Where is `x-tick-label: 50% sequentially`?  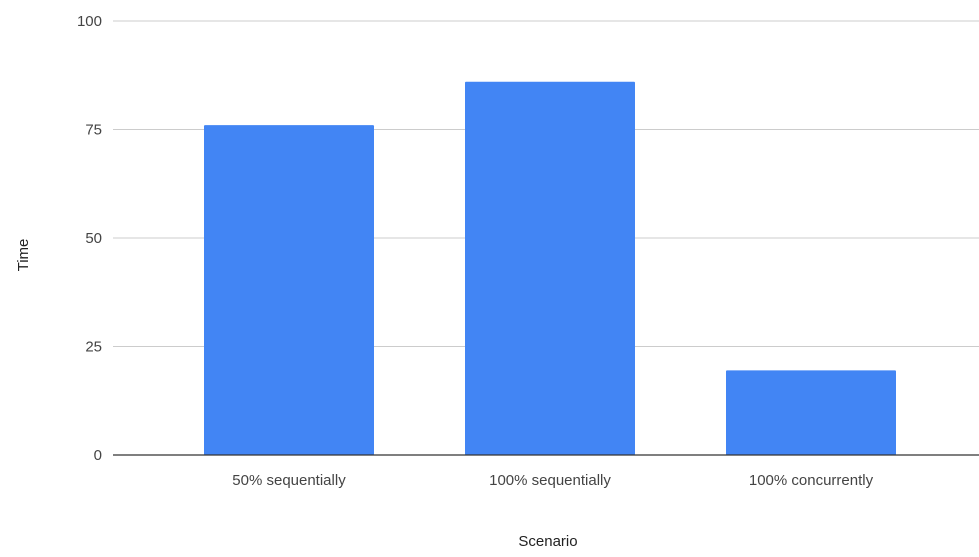
x-tick-label: 50% sequentially is located at coordinates (289, 480).